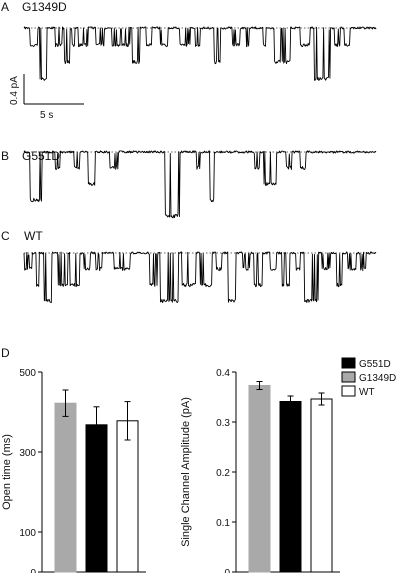 The height and width of the screenshot is (573, 403). Describe the element at coordinates (65, 487) in the screenshot. I see `open-time-bar-g1349d` at that location.